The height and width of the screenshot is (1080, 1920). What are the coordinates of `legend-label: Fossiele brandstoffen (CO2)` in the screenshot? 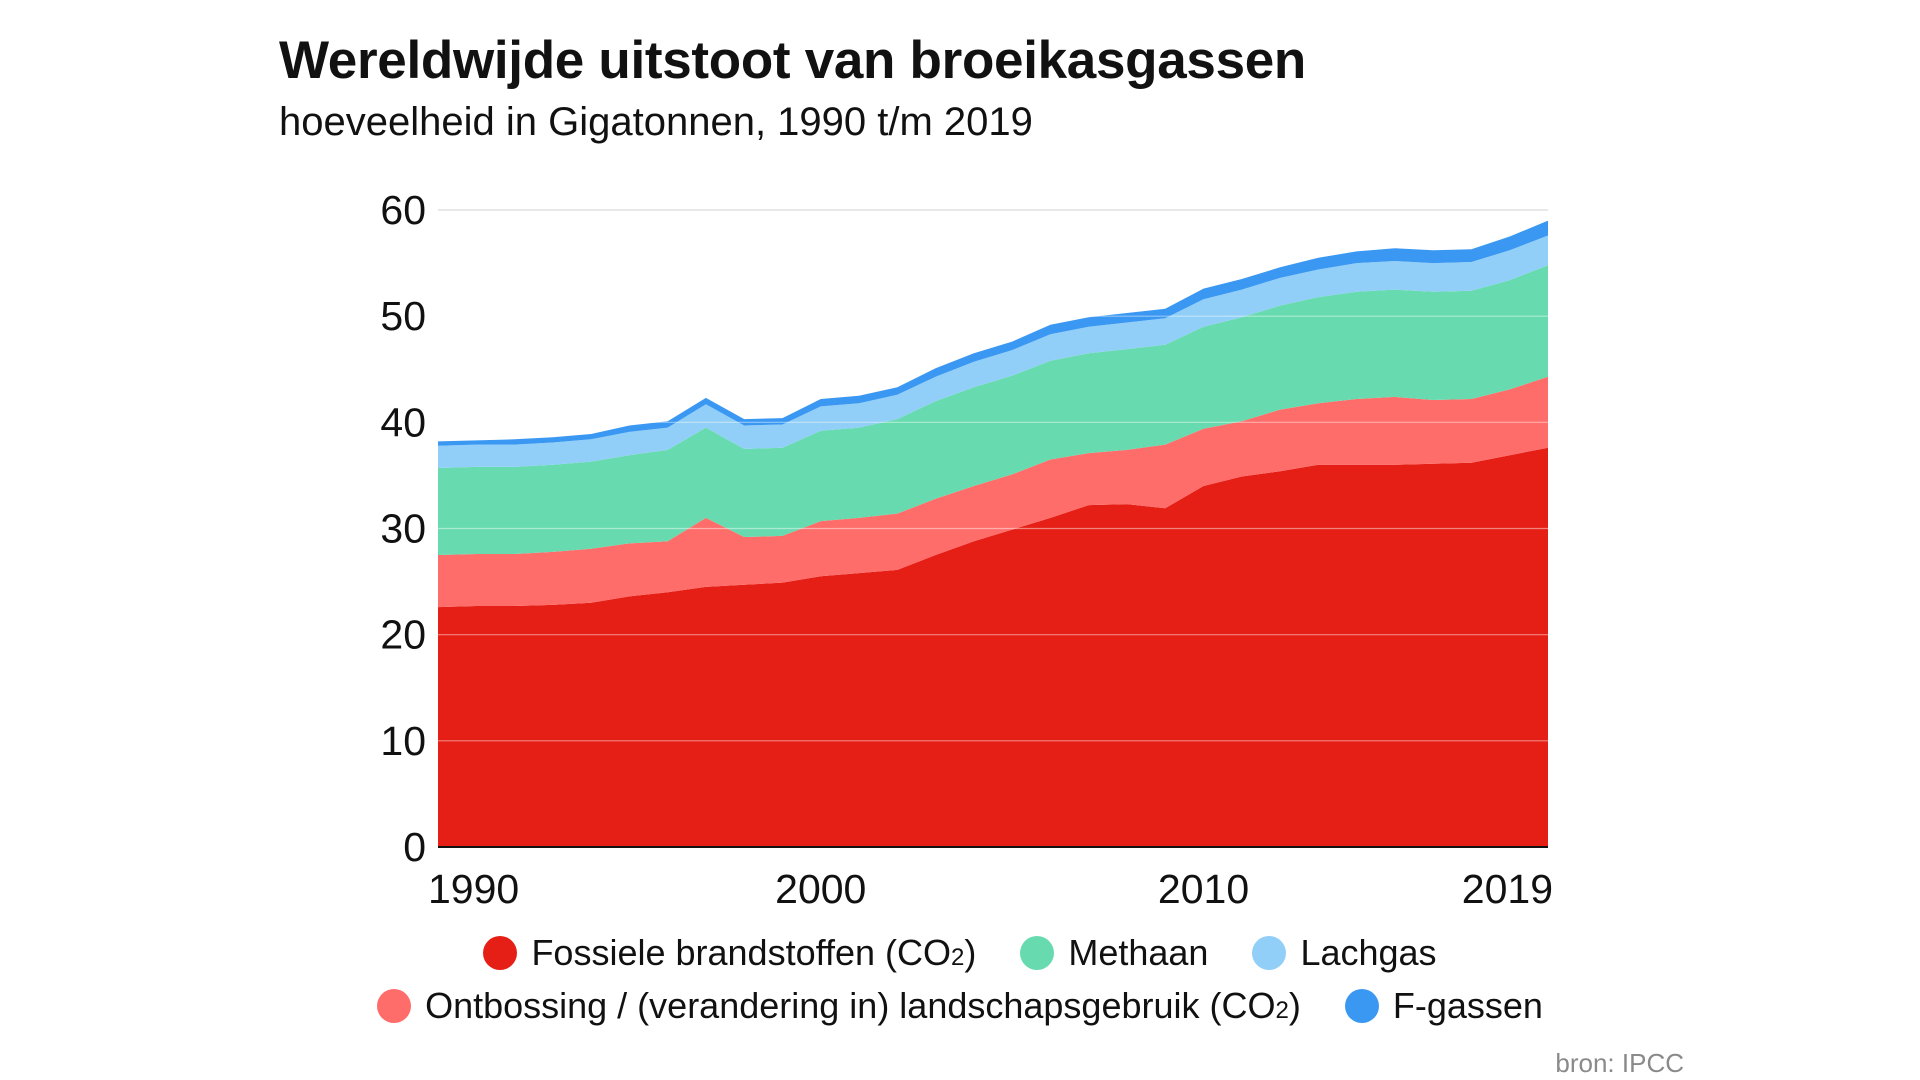 It's located at (754, 952).